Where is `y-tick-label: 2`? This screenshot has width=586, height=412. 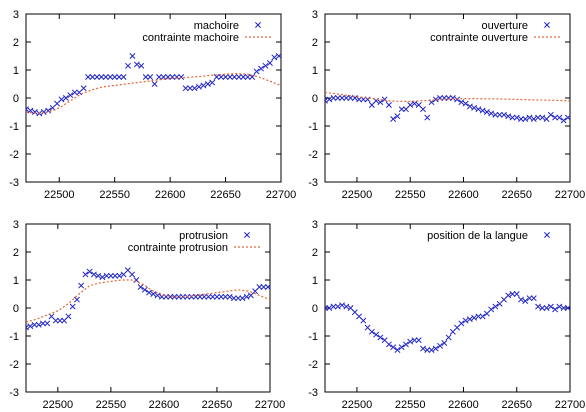
y-tick-label: 2 is located at coordinates (16, 253).